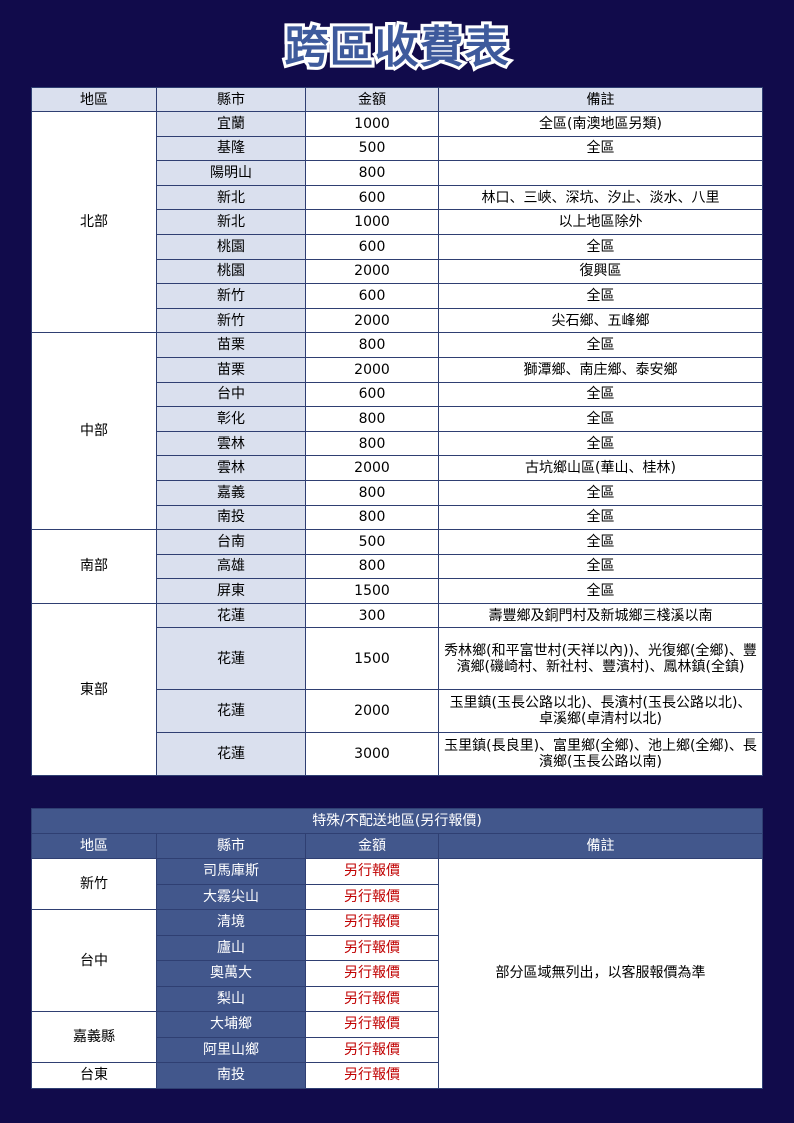  Describe the element at coordinates (94, 960) in the screenshot. I see `region-cell: 台中` at that location.